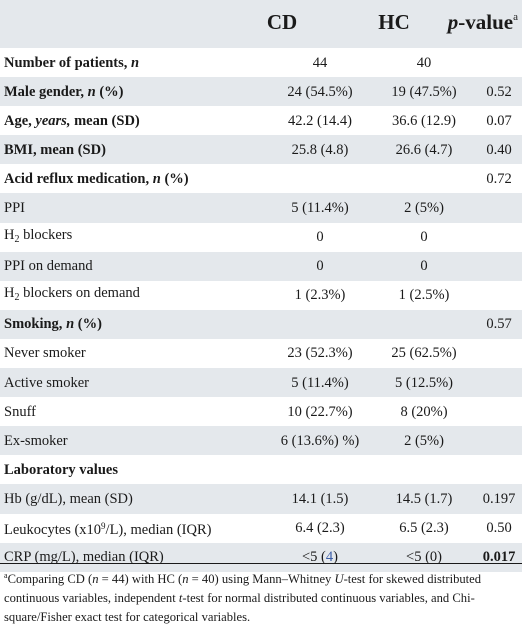 The height and width of the screenshot is (643, 522). I want to click on cell-cd: 14.1 (1.5), so click(313, 499).